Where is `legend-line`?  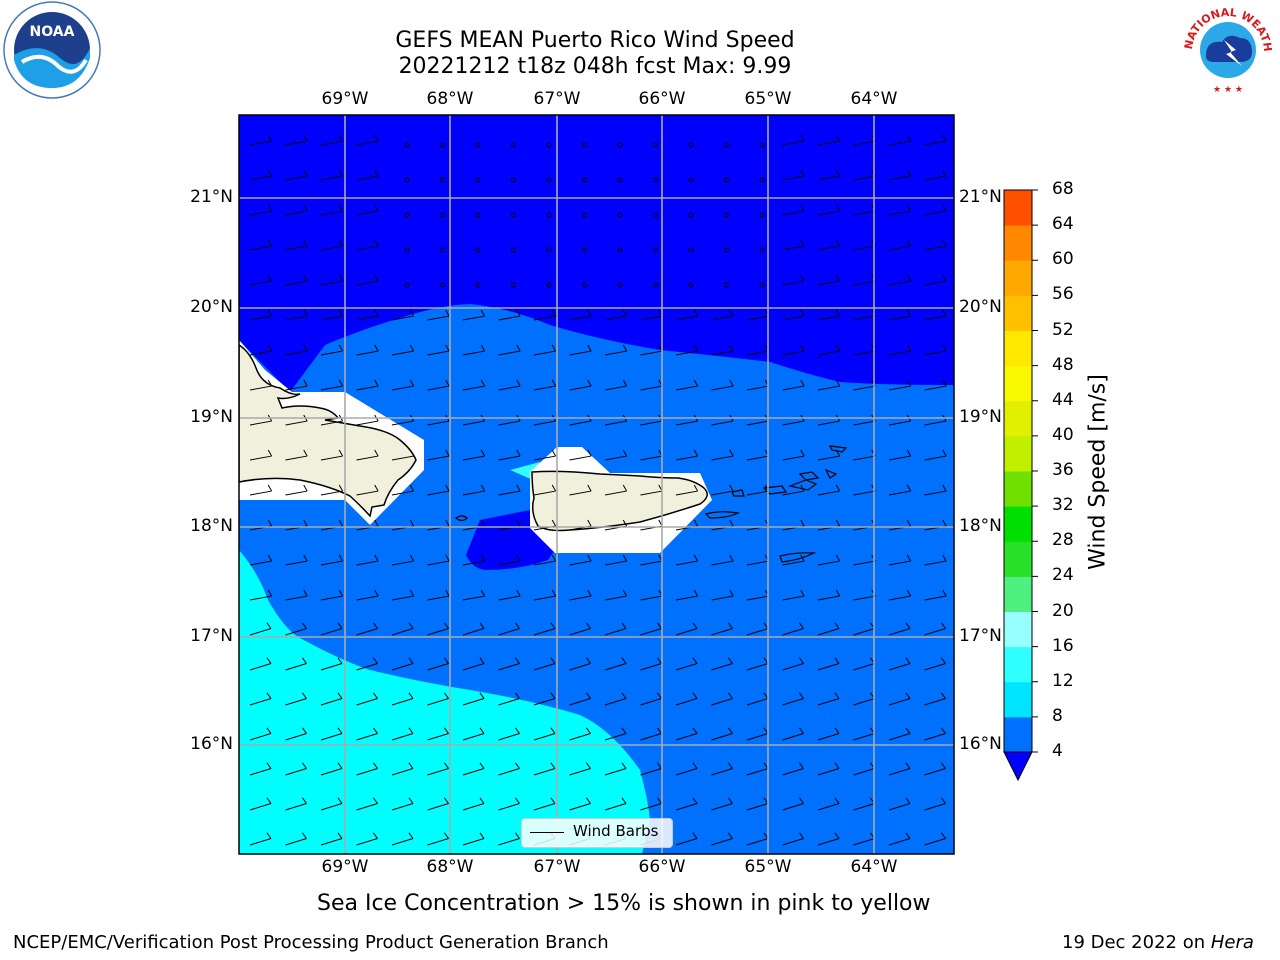 legend-line is located at coordinates (547, 832).